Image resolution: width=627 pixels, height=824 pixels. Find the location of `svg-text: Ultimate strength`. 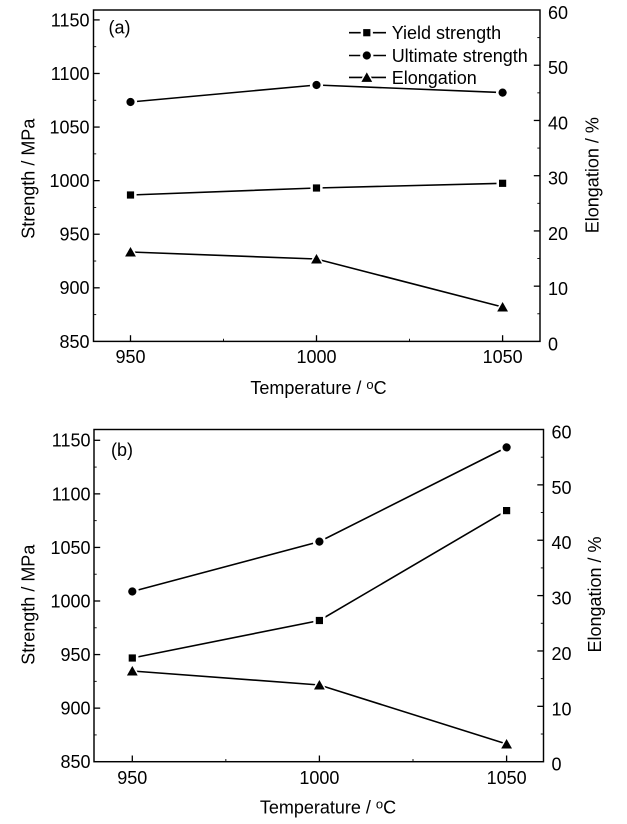

svg-text: Ultimate strength is located at coordinates (460, 56).